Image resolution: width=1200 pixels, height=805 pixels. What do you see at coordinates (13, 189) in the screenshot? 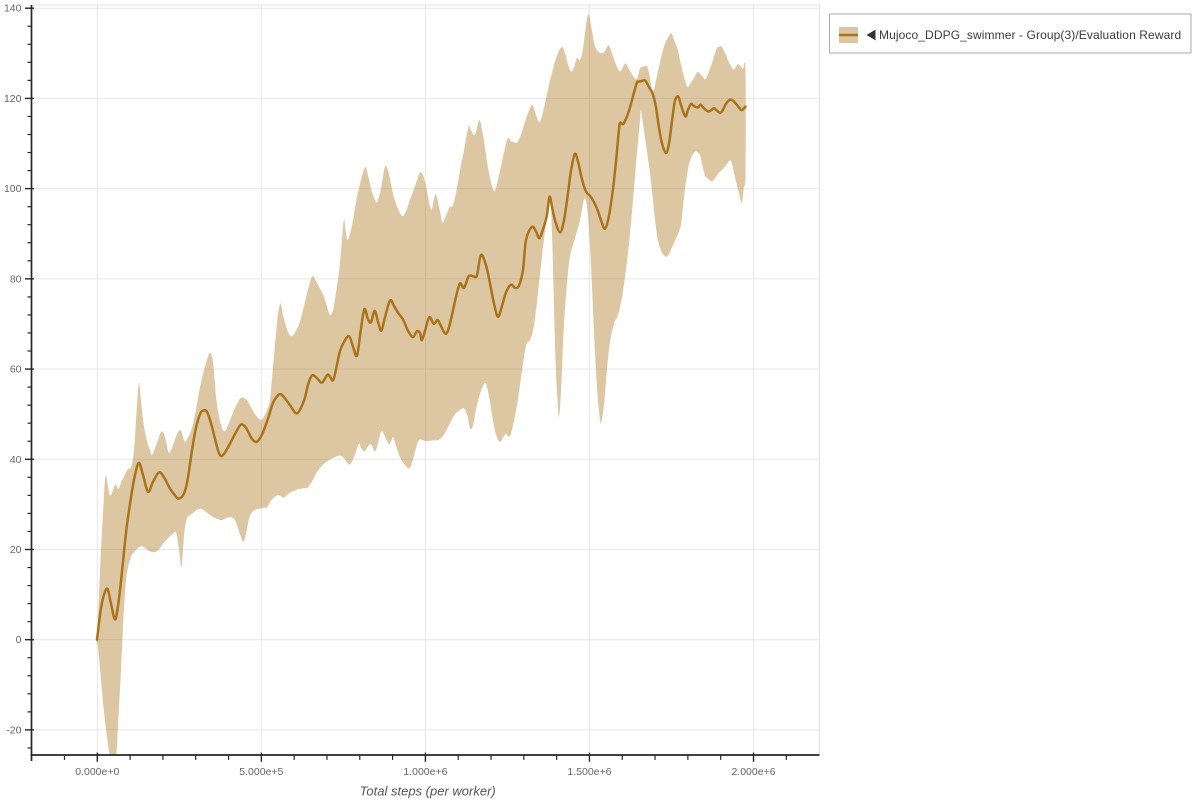
I see `svg-text: 100` at bounding box center [13, 189].